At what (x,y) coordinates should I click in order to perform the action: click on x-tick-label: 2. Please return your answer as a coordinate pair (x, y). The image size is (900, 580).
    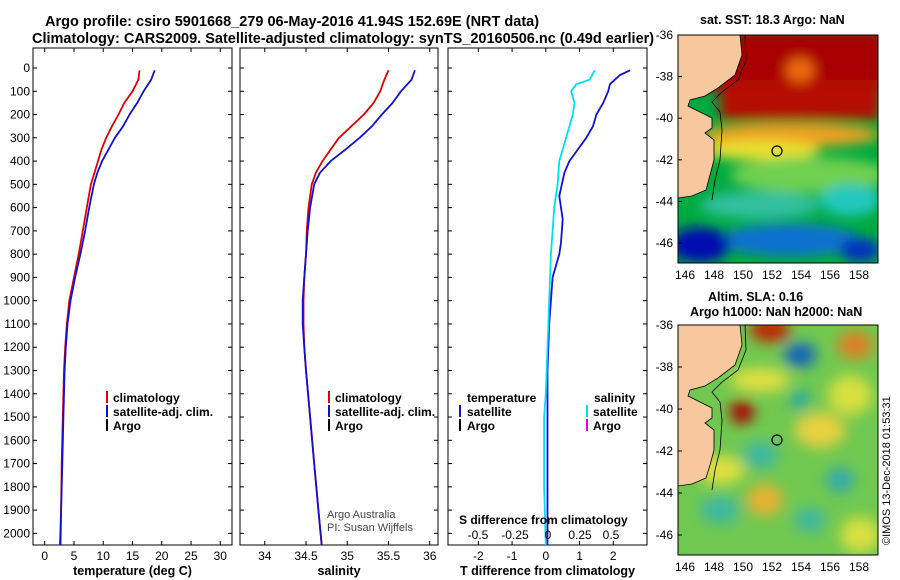
    Looking at the image, I should click on (613, 556).